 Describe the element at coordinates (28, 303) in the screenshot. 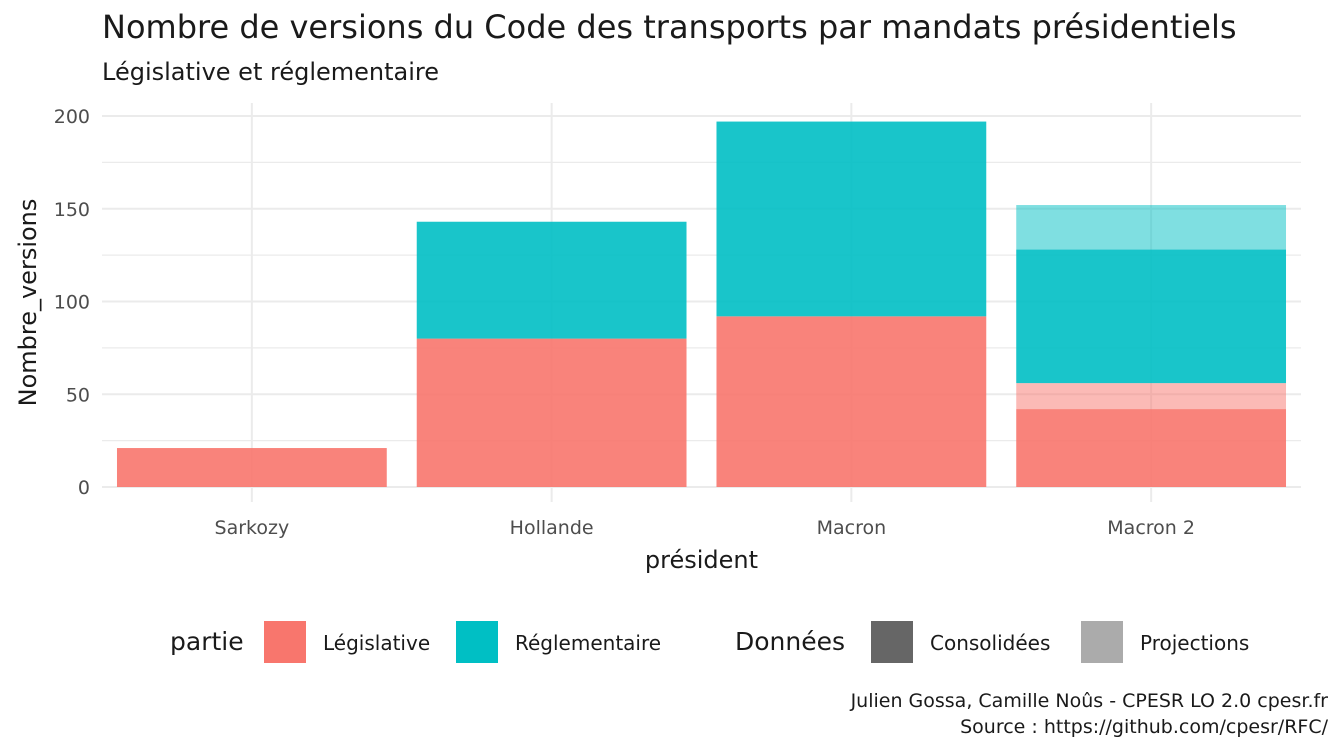

I see `y-axis-title: Nombre_versions` at that location.